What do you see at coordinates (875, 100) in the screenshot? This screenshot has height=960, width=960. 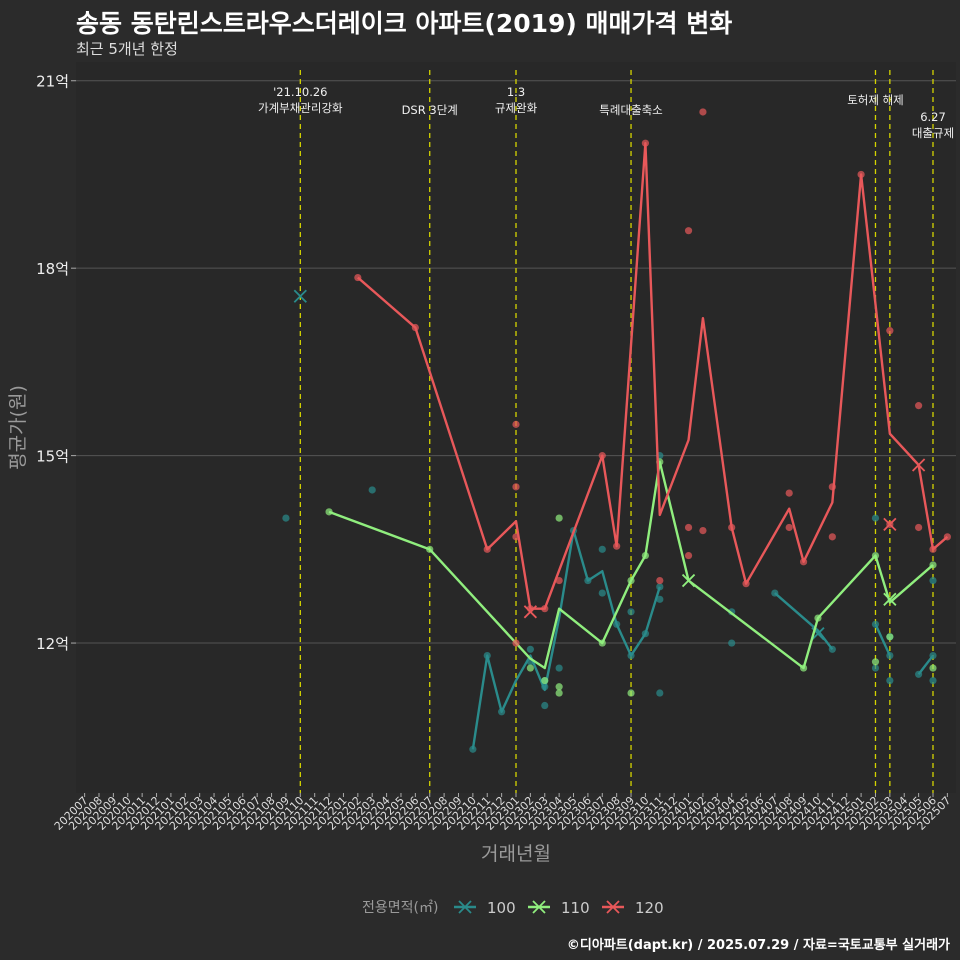 I see `policy-event-label: 토허제 해제` at bounding box center [875, 100].